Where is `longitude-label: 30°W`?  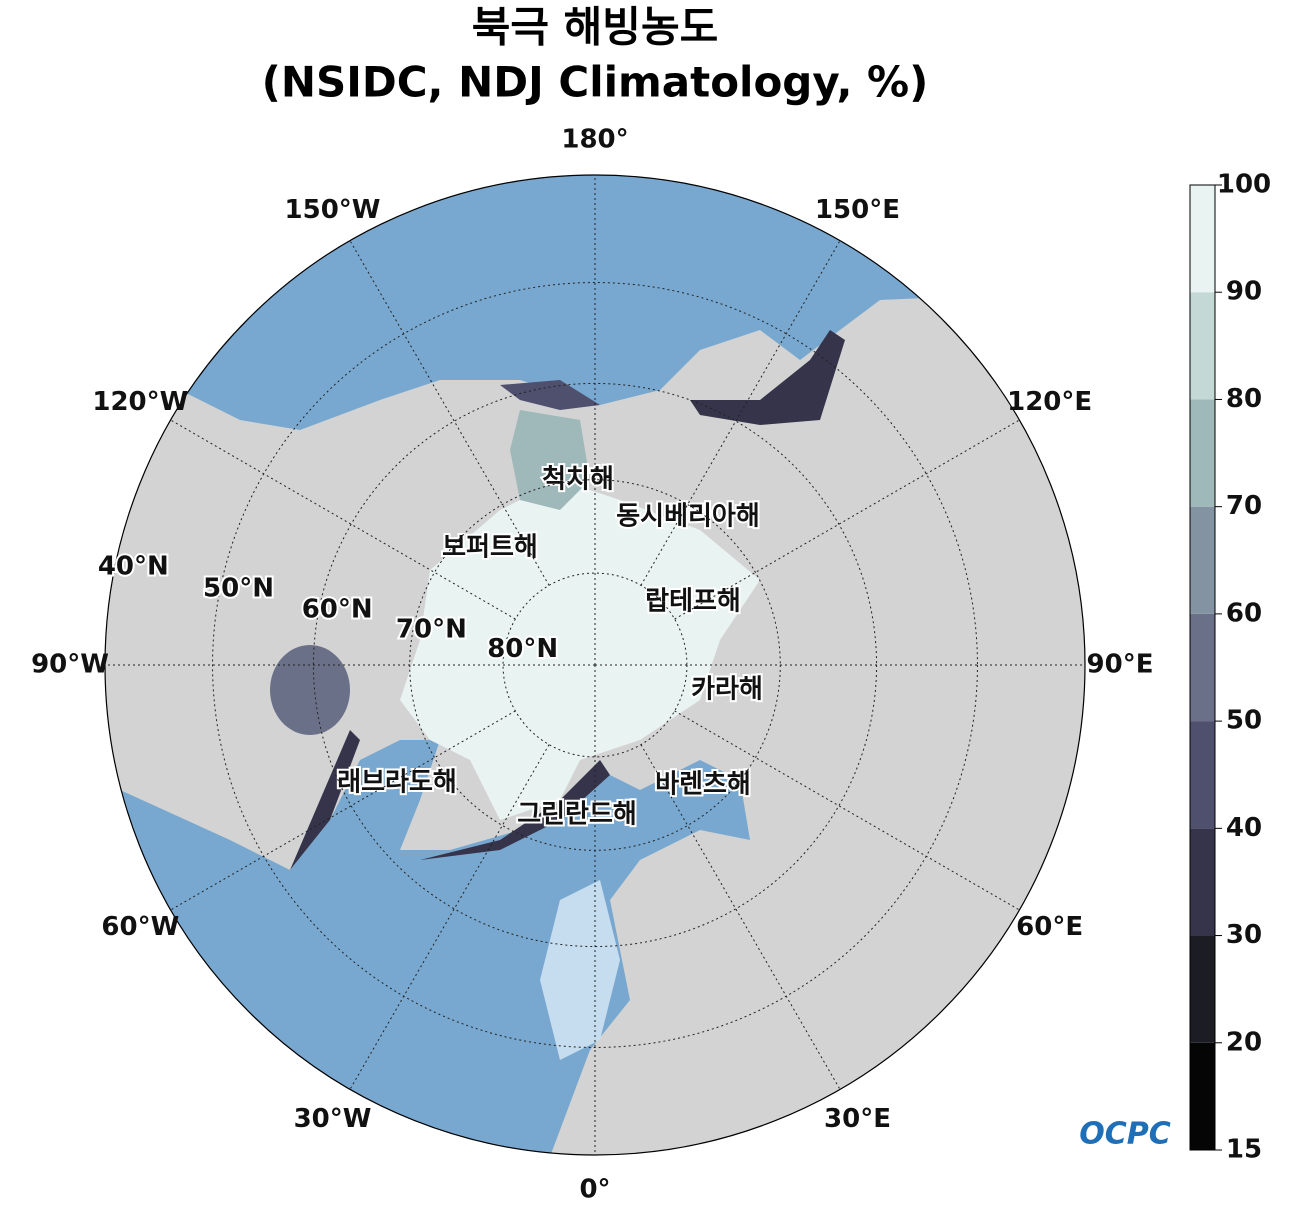
longitude-label: 30°W is located at coordinates (333, 1119).